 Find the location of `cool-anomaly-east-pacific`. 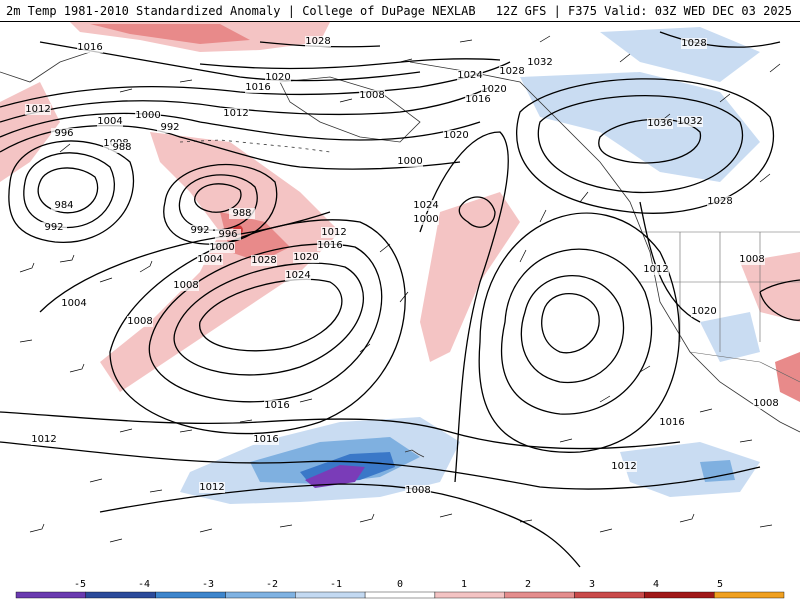

cool-anomaly-east-pacific is located at coordinates (690, 469).